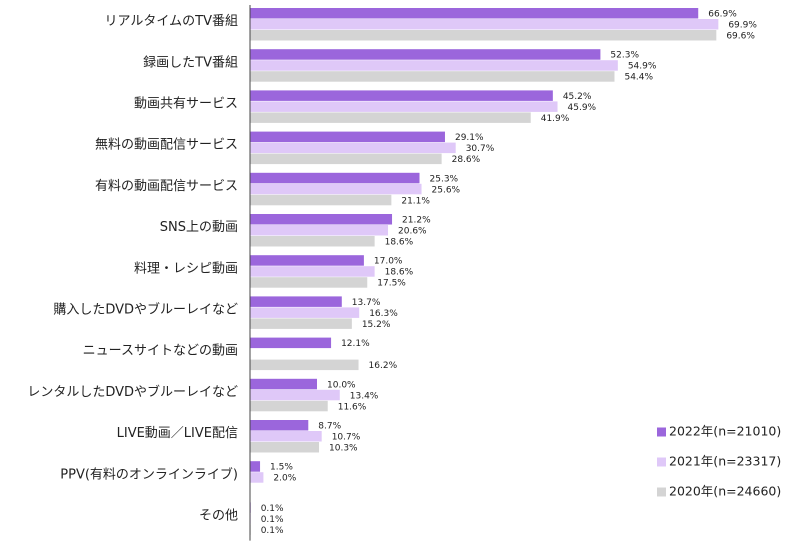 The width and height of the screenshot is (800, 550). What do you see at coordinates (642, 67) in the screenshot?
I see `data-label: 54.9%` at bounding box center [642, 67].